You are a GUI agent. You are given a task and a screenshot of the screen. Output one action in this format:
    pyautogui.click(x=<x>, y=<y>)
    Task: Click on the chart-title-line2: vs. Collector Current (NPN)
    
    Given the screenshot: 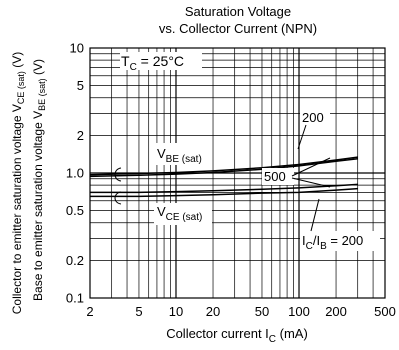 What is the action you would take?
    pyautogui.click(x=238, y=28)
    